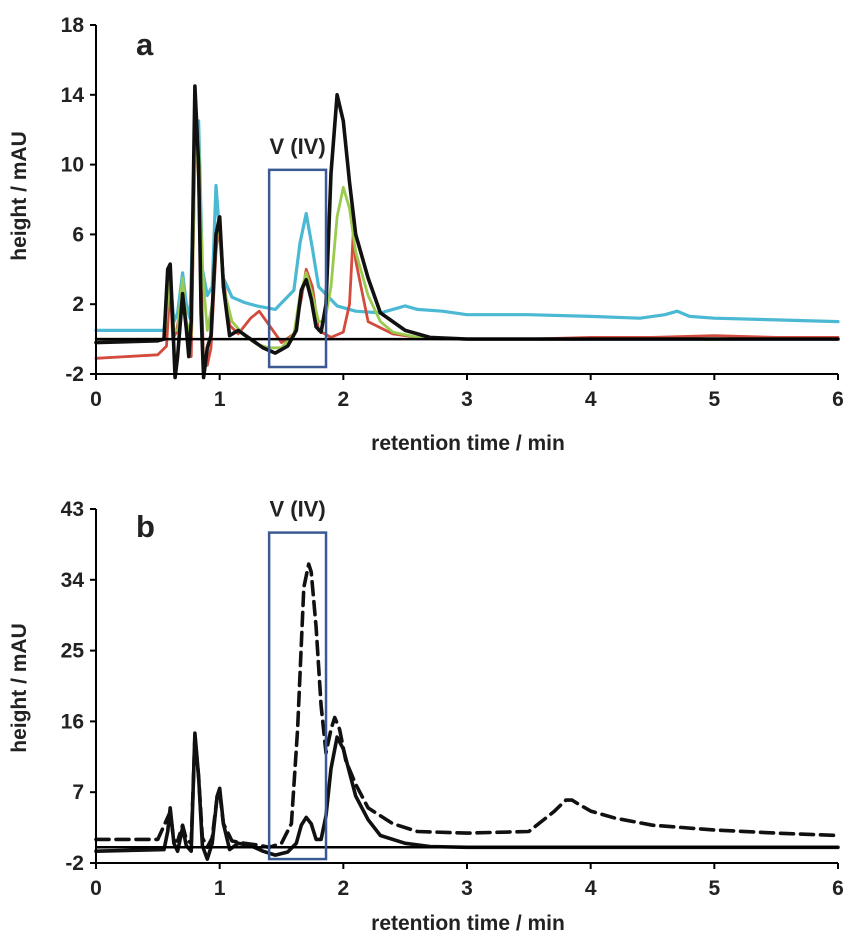  Describe the element at coordinates (73, 95) in the screenshot. I see `panel-a-y-tick-label: 14` at that location.